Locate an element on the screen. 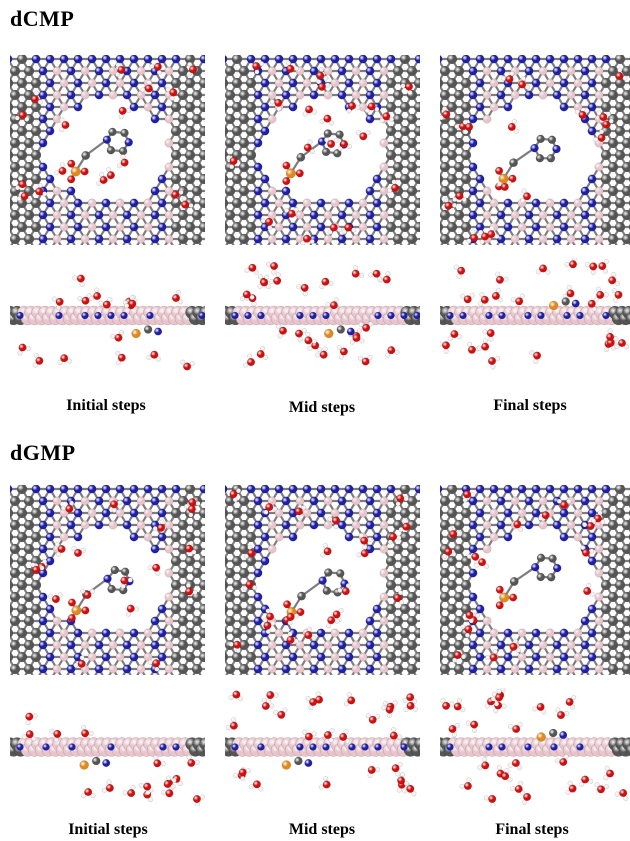 Image resolution: width=630 pixels, height=841 pixels. dcmp-final-top-view is located at coordinates (535, 150).